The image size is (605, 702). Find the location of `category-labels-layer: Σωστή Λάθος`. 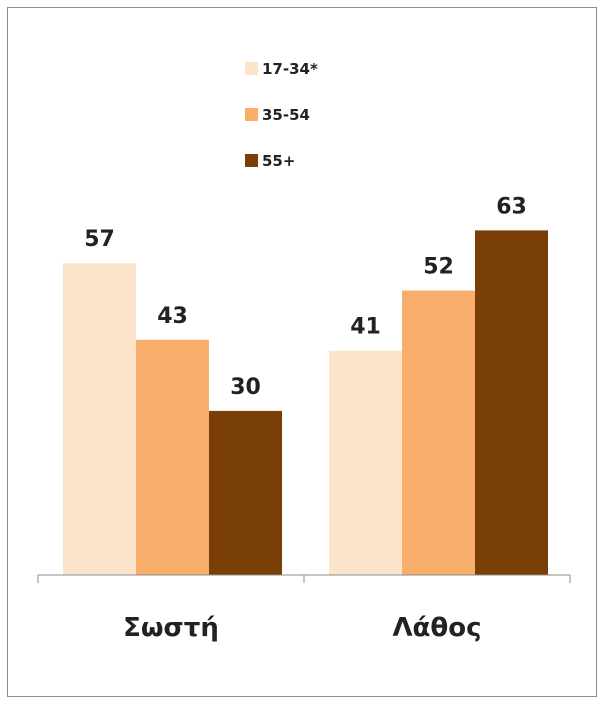

category-labels-layer: Σωστή Λάθος is located at coordinates (302, 628).